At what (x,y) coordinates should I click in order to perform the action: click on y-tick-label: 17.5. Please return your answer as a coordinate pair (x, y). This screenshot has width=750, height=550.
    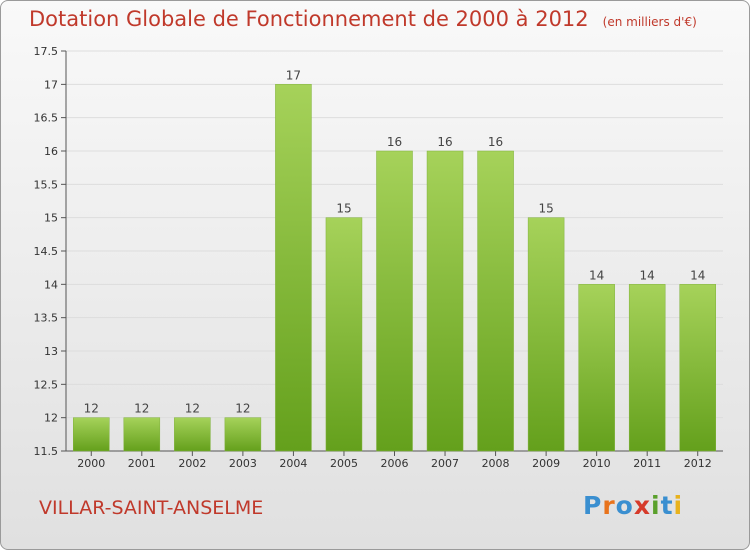
    Looking at the image, I should click on (46, 51).